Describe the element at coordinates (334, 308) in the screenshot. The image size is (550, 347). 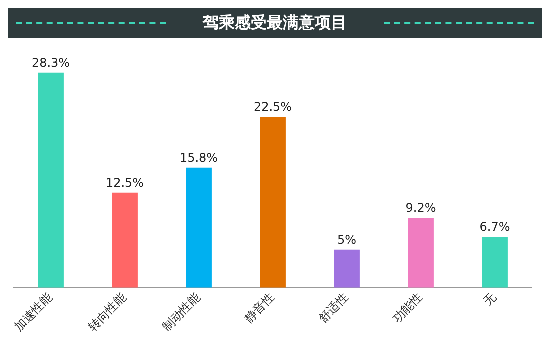
I see `x-tick-label: 舒适性` at that location.